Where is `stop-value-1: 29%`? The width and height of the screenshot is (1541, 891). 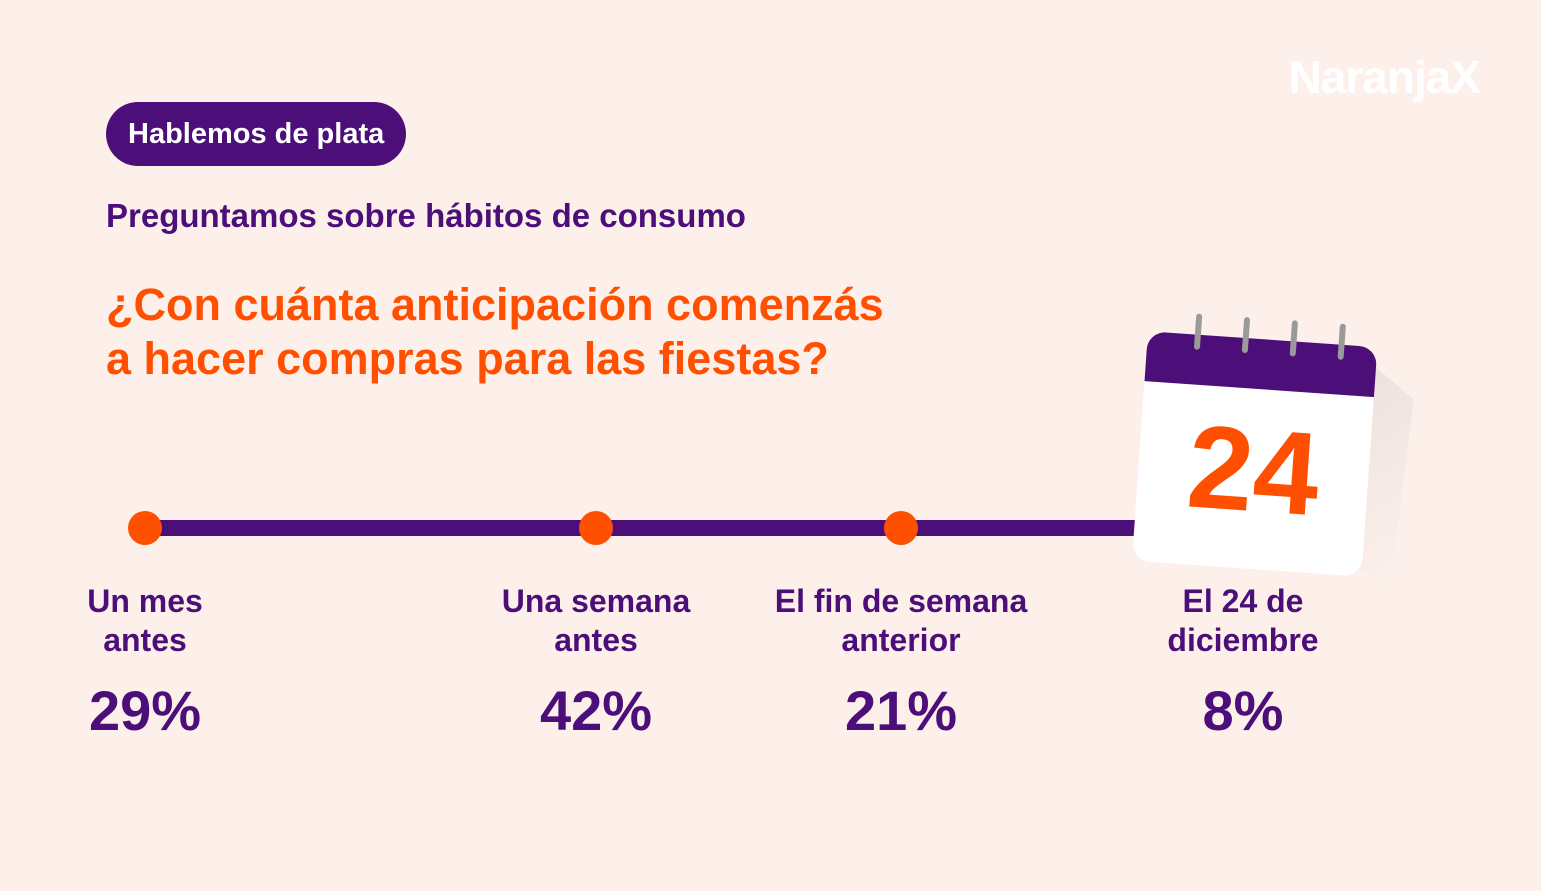 stop-value-1: 29% is located at coordinates (145, 710).